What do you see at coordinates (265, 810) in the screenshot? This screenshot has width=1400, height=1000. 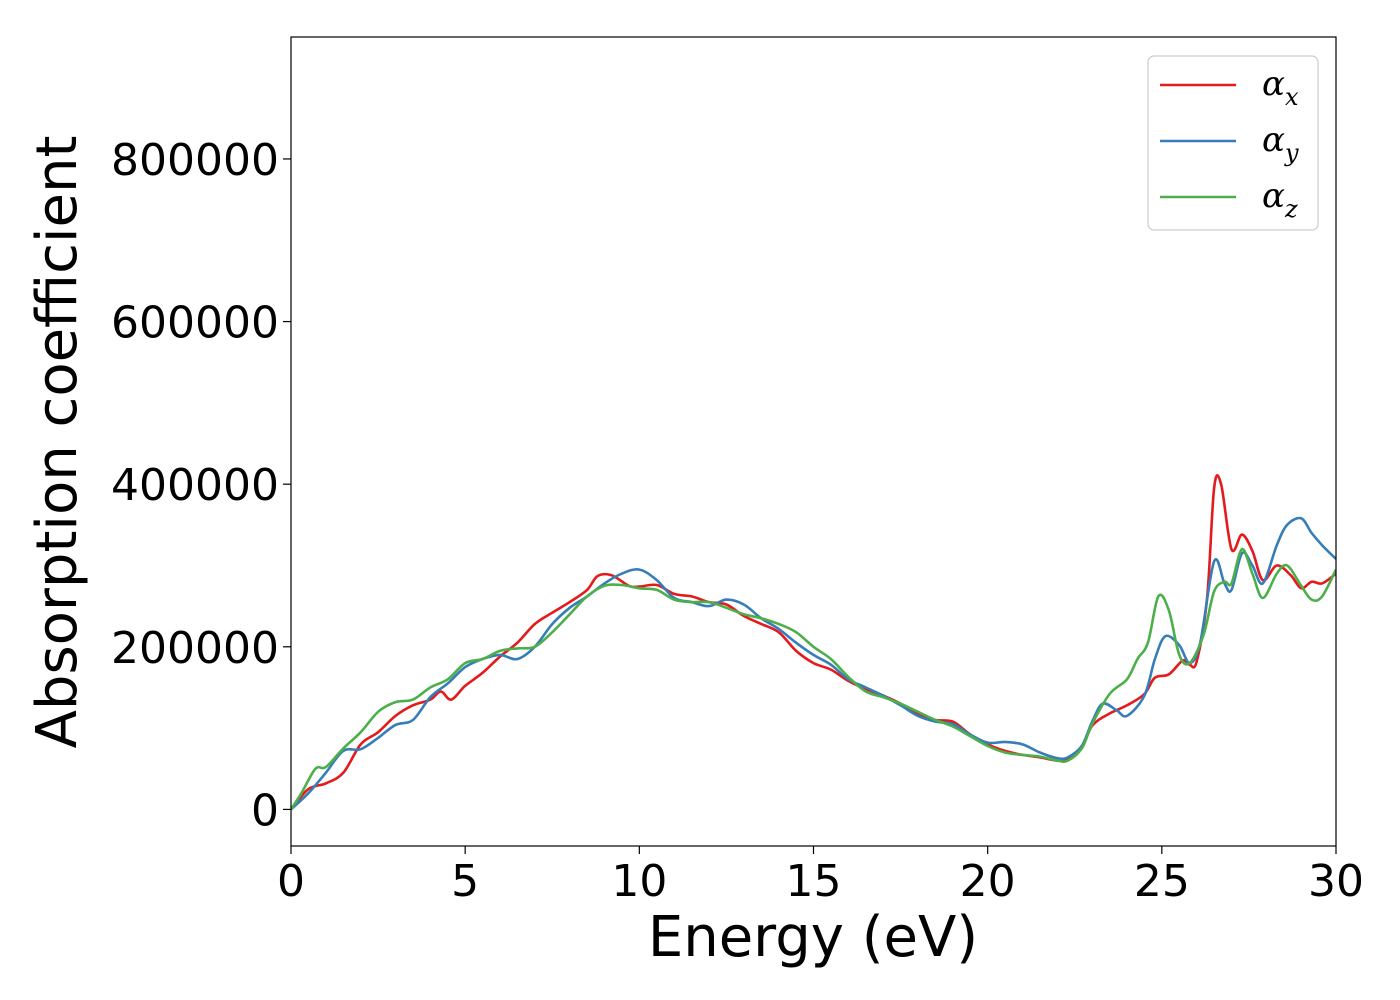 I see `y-tick-label: 0` at bounding box center [265, 810].